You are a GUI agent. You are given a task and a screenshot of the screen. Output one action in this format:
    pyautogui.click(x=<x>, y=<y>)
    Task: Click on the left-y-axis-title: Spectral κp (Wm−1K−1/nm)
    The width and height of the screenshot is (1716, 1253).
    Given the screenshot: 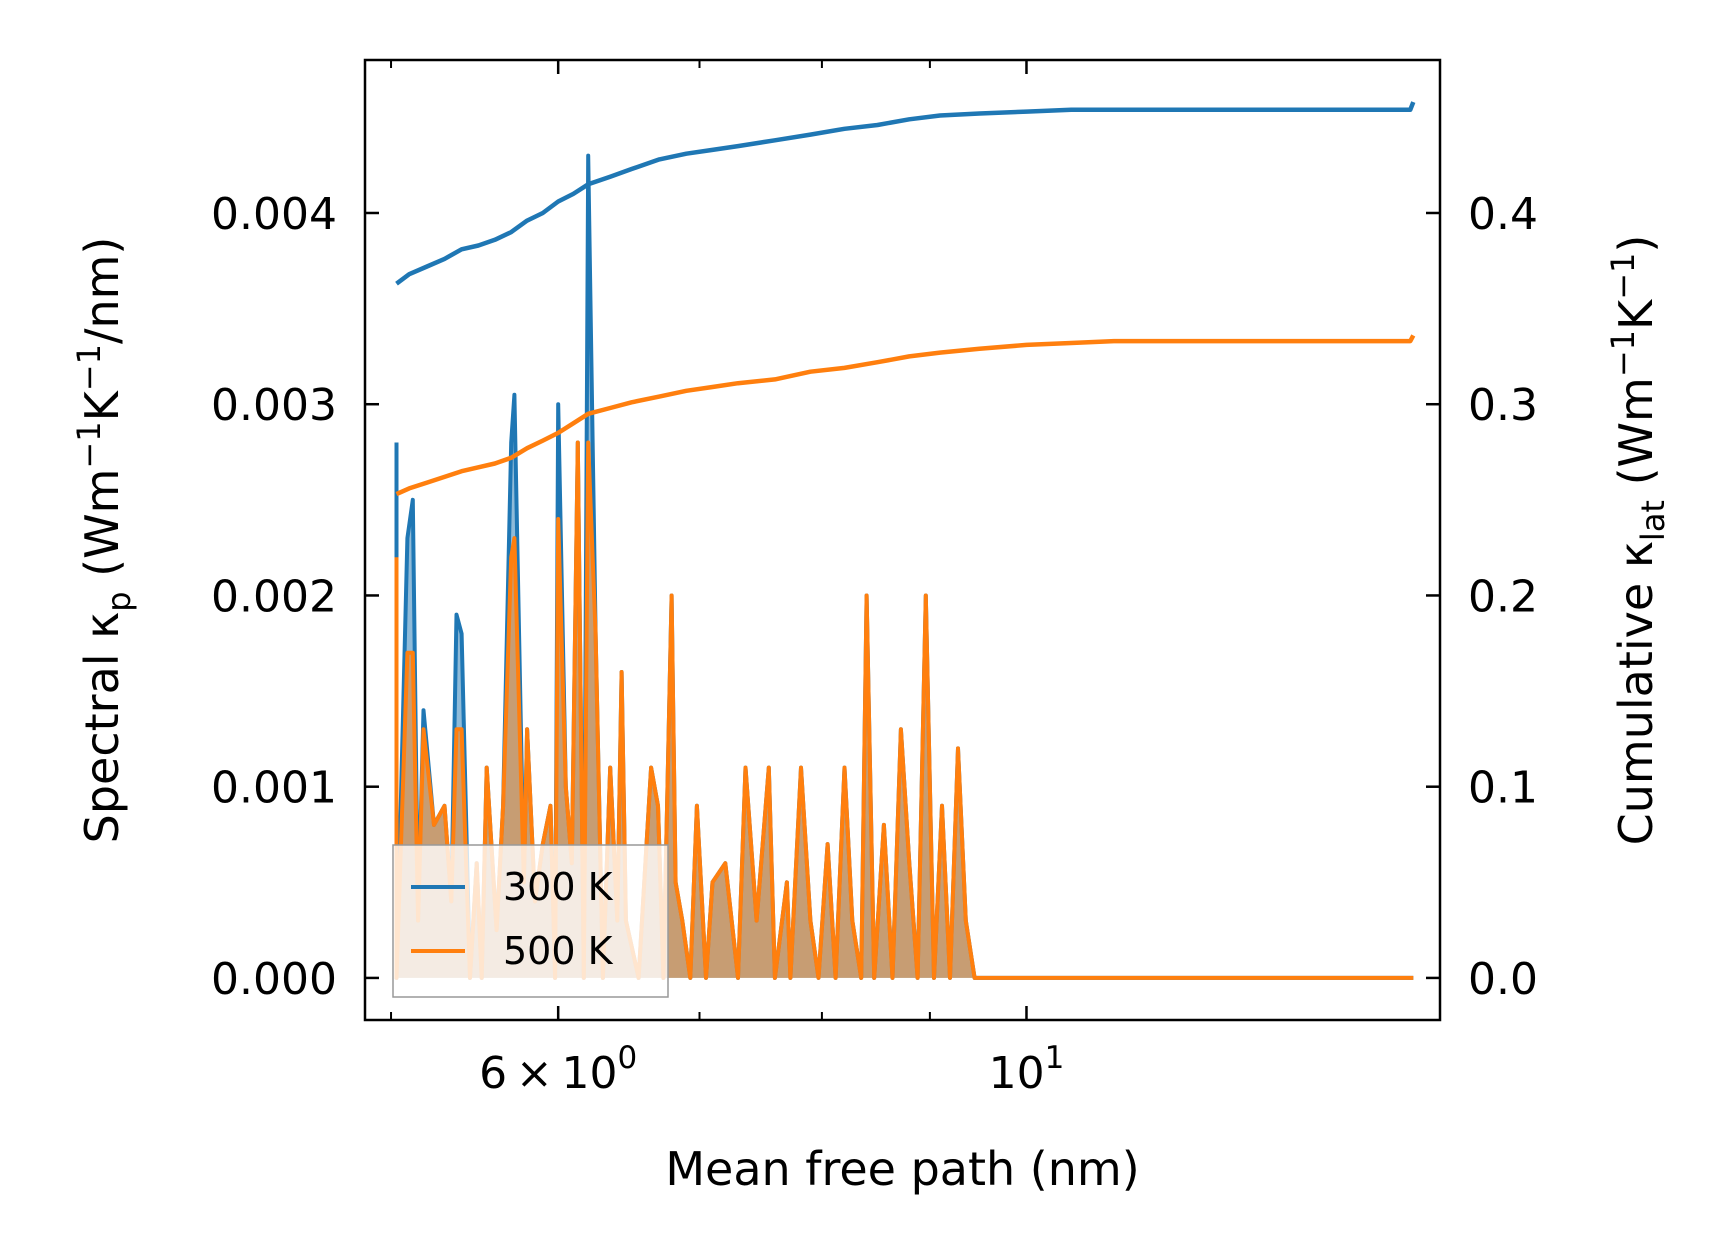 What is the action you would take?
    pyautogui.click(x=104, y=540)
    